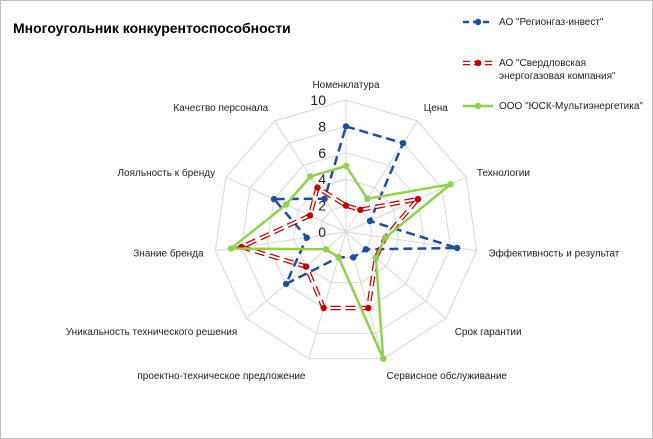 This screenshot has height=439, width=653. I want to click on series-line, so click(364, 205).